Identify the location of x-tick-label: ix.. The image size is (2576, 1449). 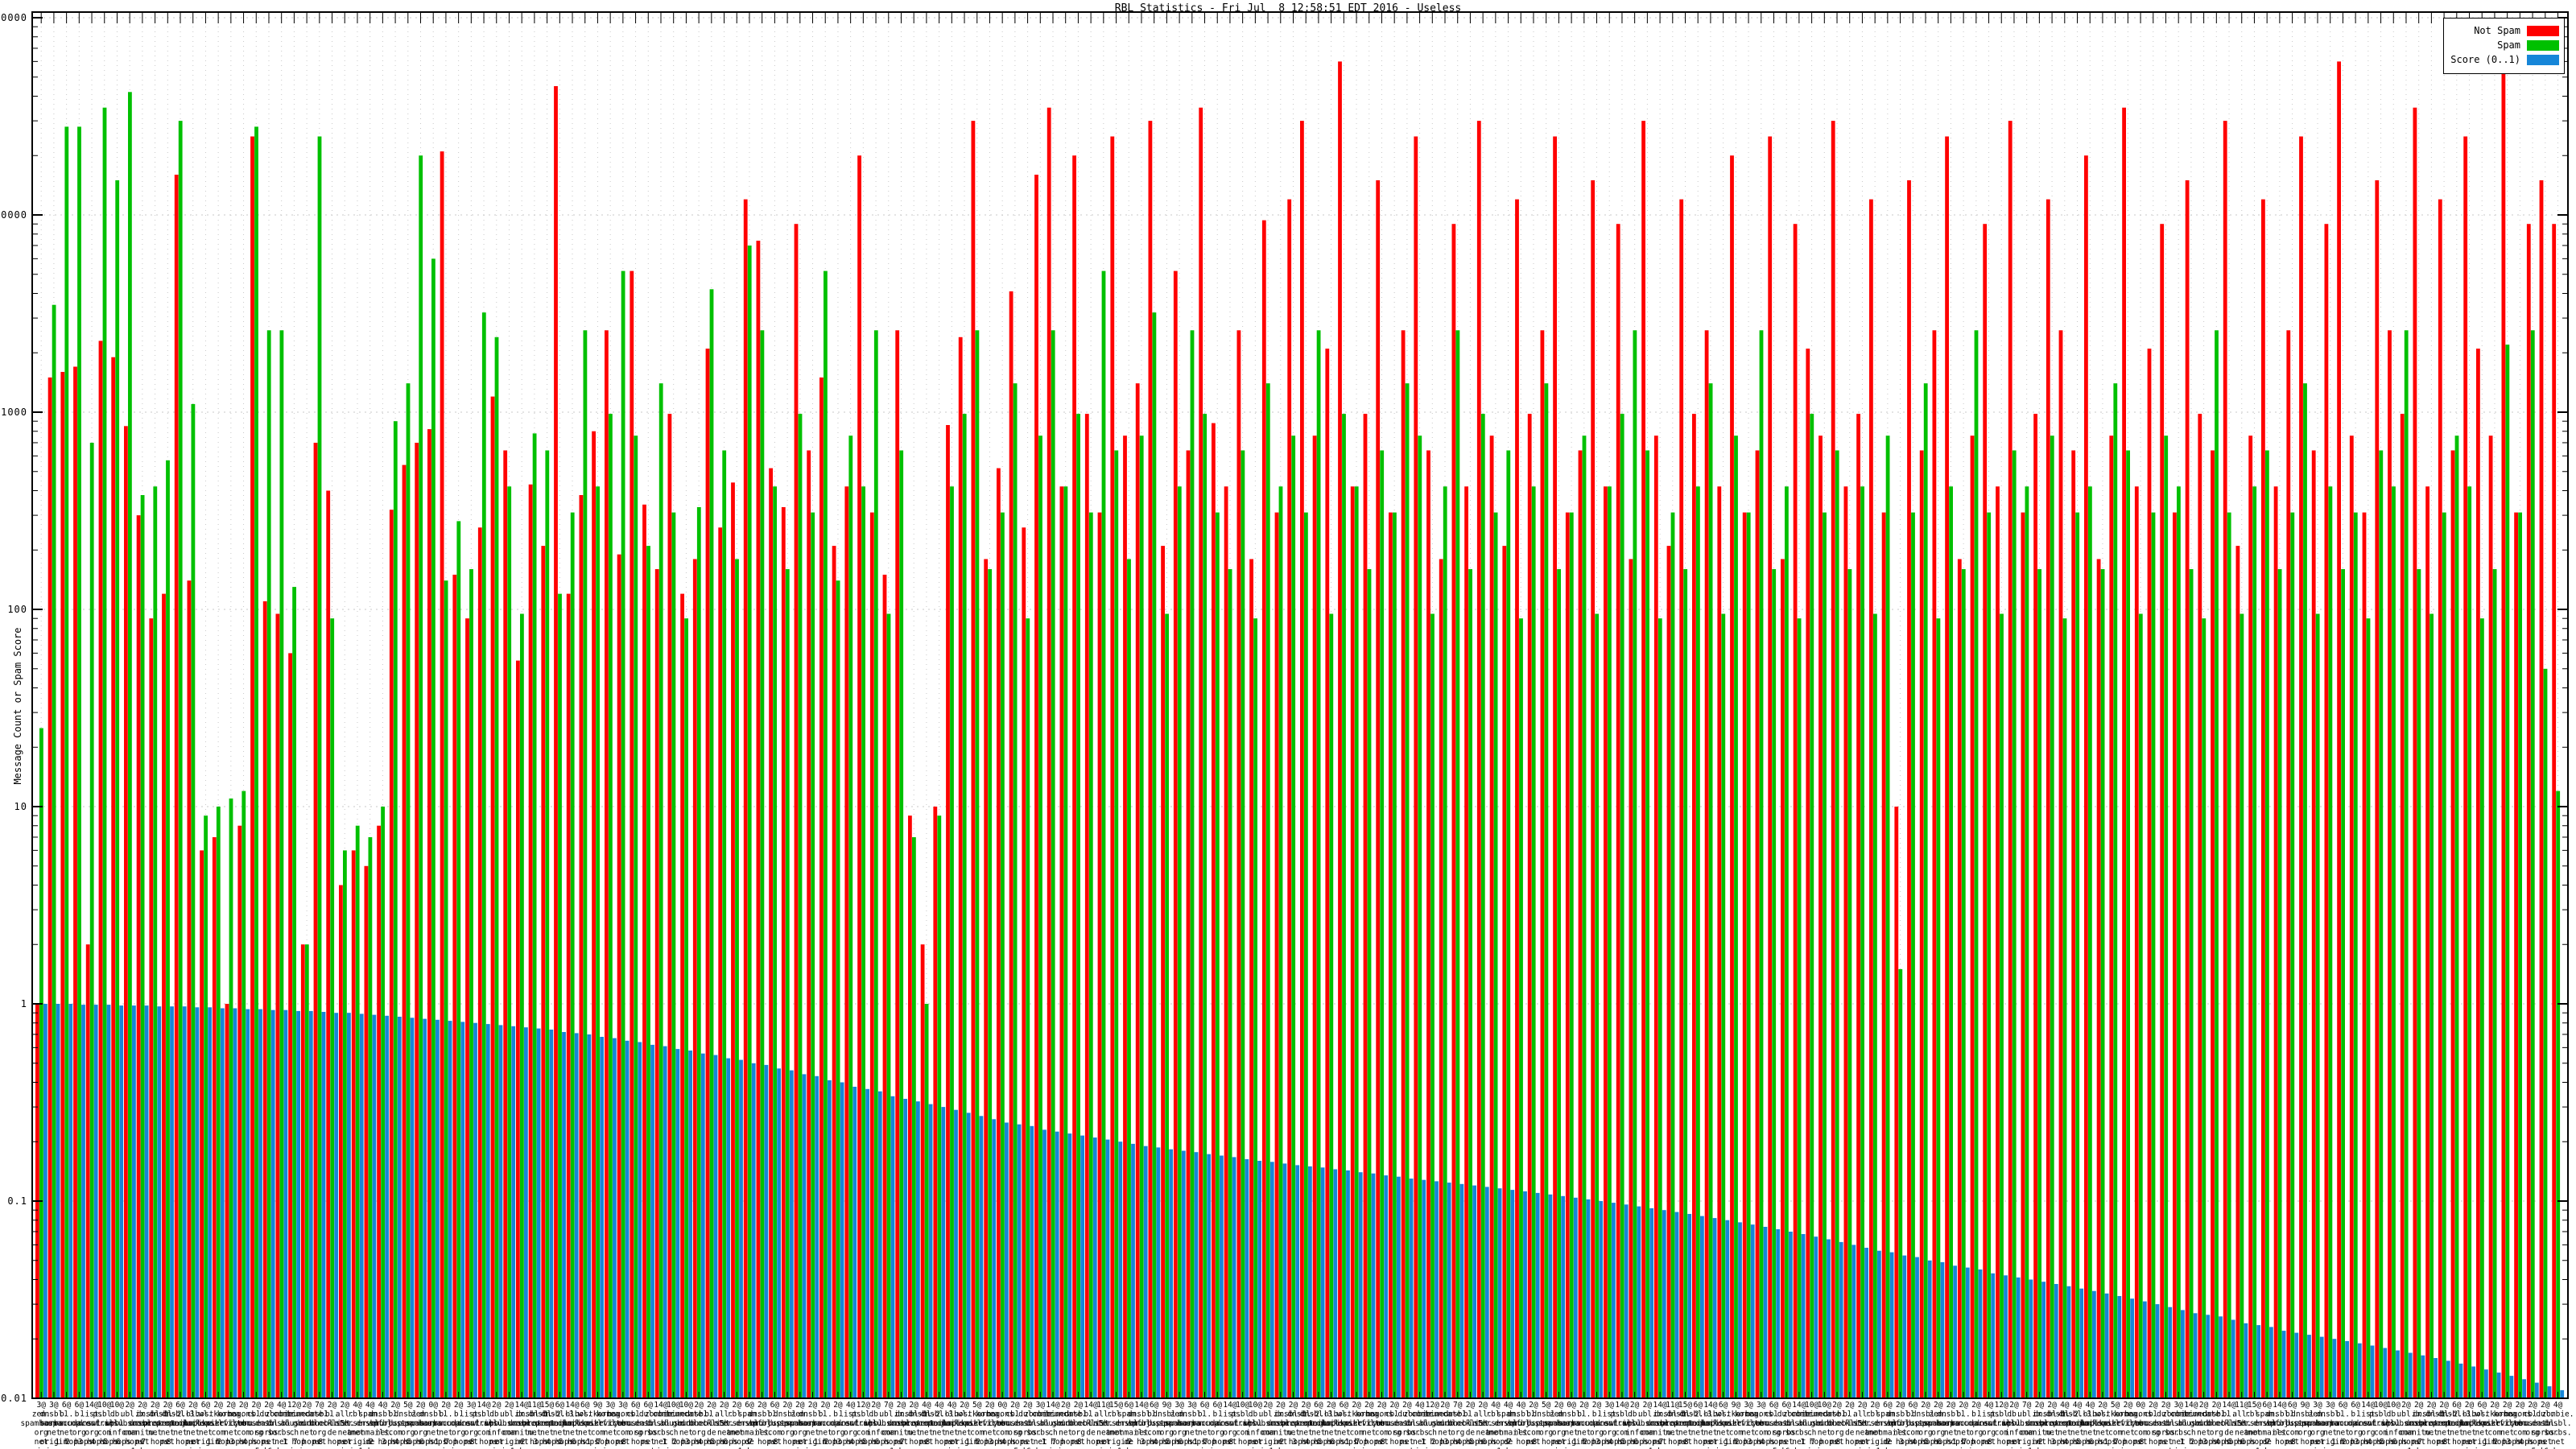
(142, 1414).